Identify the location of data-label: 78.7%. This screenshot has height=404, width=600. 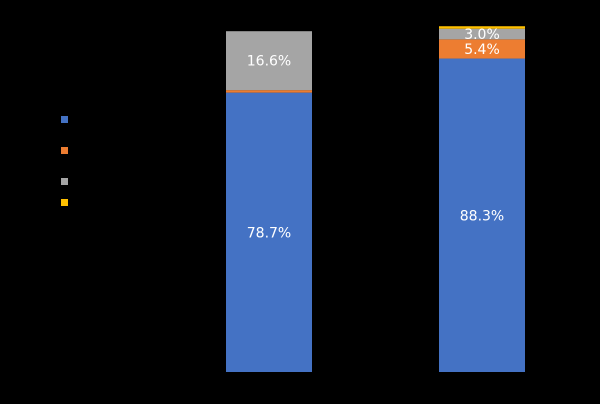
(269, 233).